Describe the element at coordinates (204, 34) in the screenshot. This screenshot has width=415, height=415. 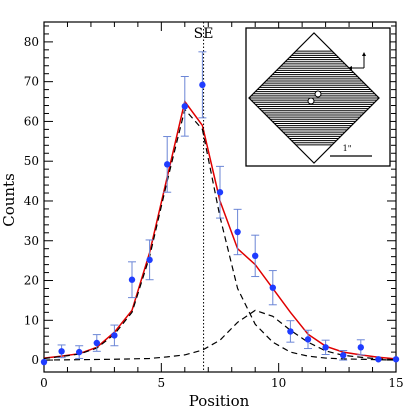
I see `marker-label: SE` at that location.